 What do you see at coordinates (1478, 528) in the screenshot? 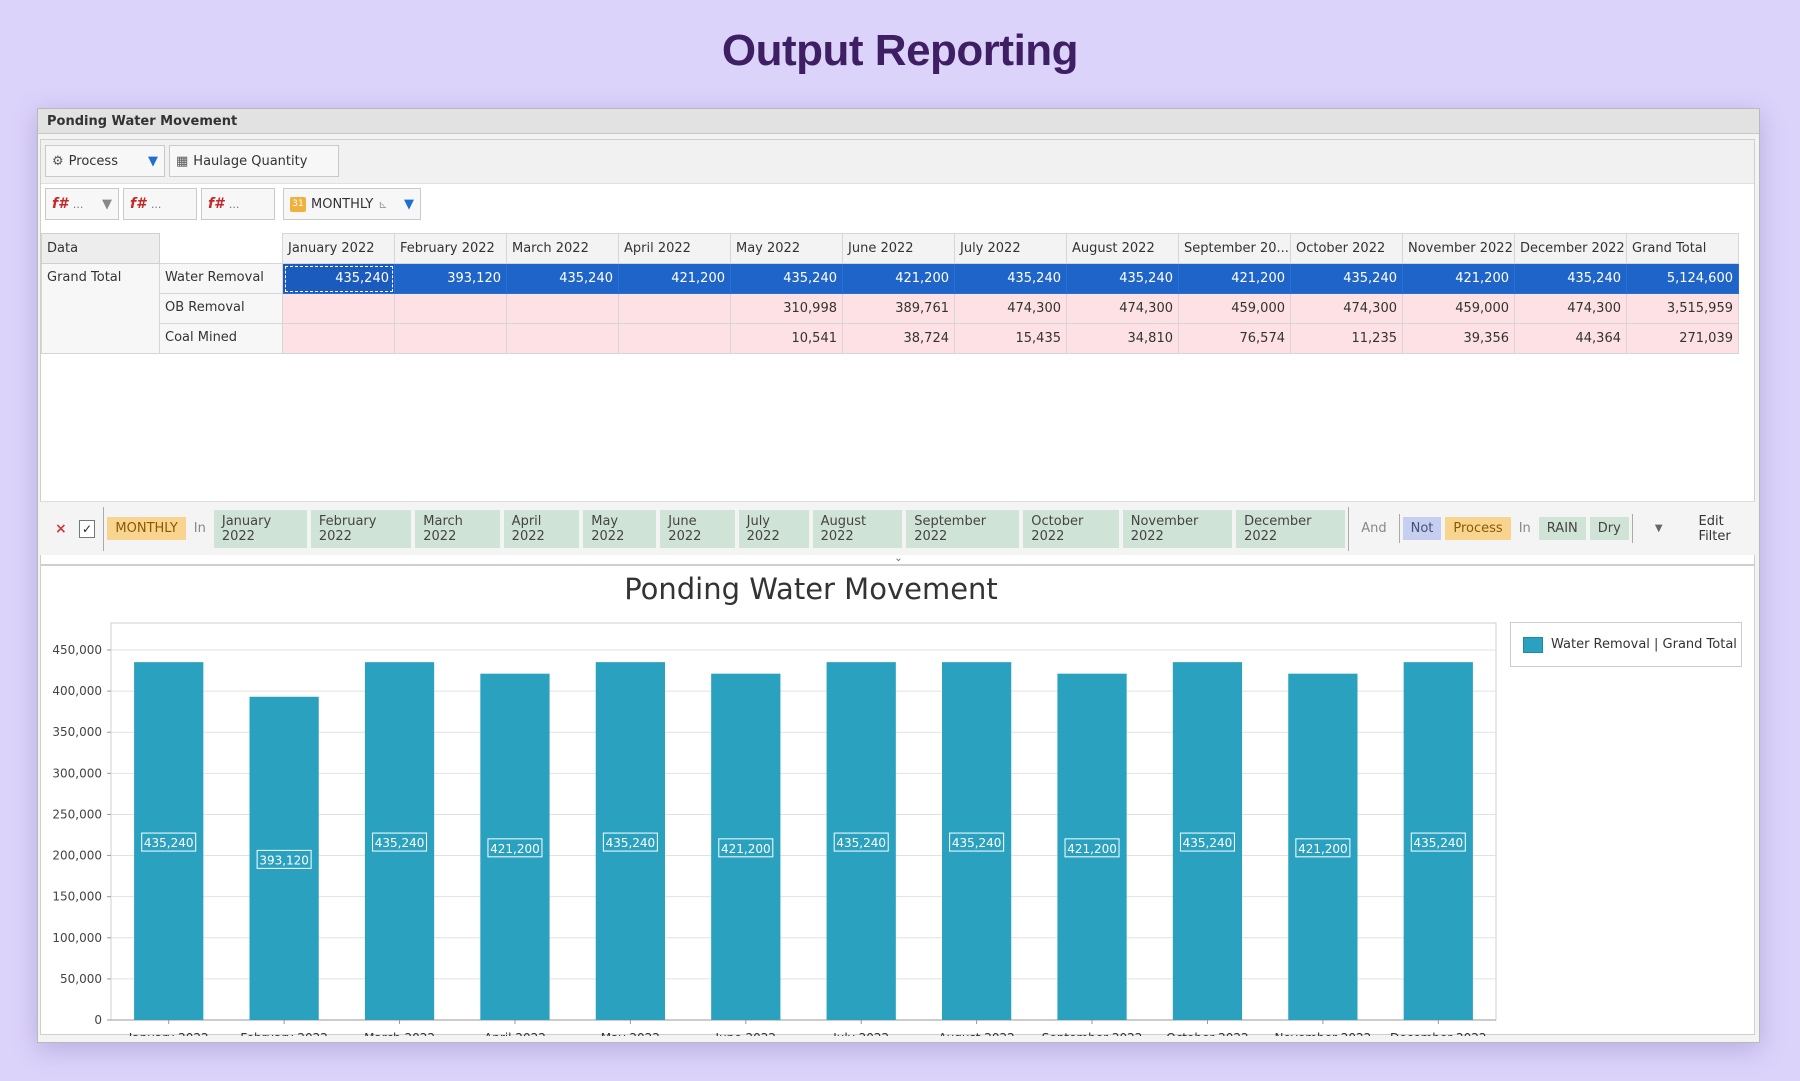
I see `filter-field-chip: Process` at bounding box center [1478, 528].